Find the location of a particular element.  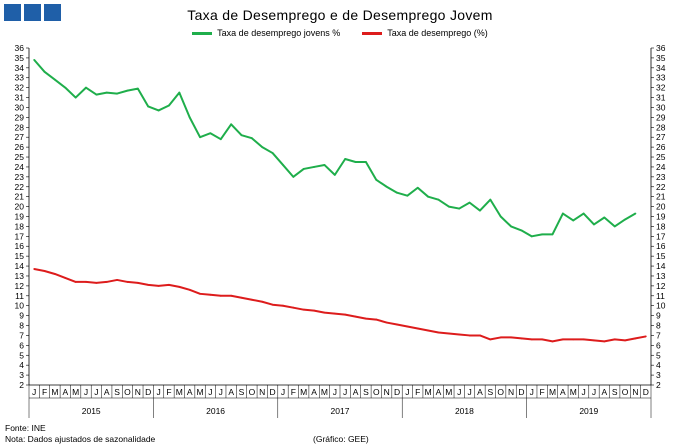

y-tick-label-left: 8 is located at coordinates (21, 326).